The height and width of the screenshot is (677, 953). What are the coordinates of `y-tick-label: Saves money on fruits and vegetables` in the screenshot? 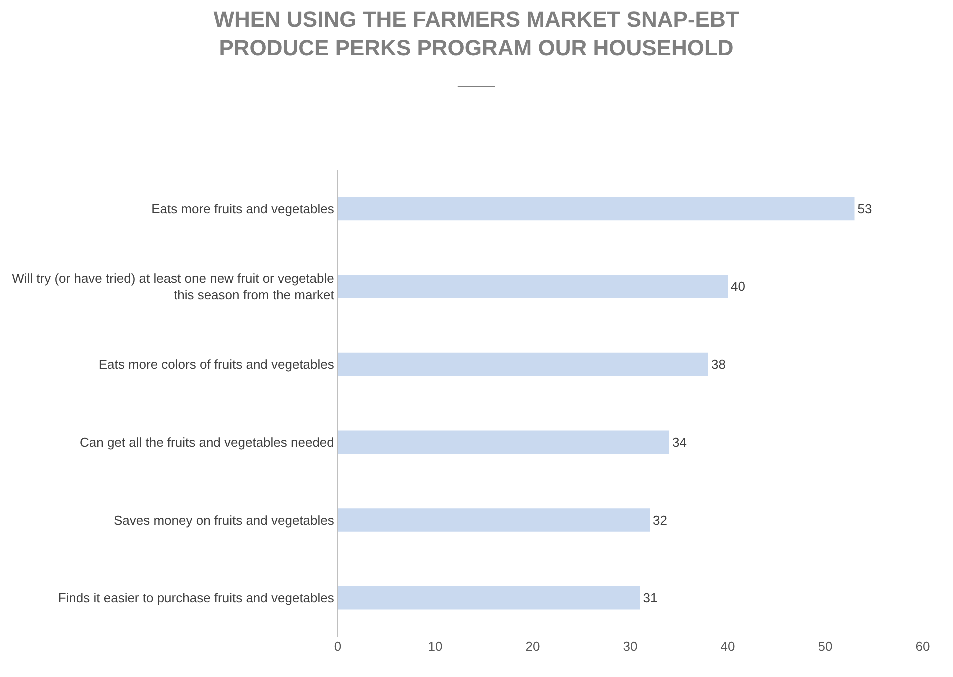 It's located at (224, 520).